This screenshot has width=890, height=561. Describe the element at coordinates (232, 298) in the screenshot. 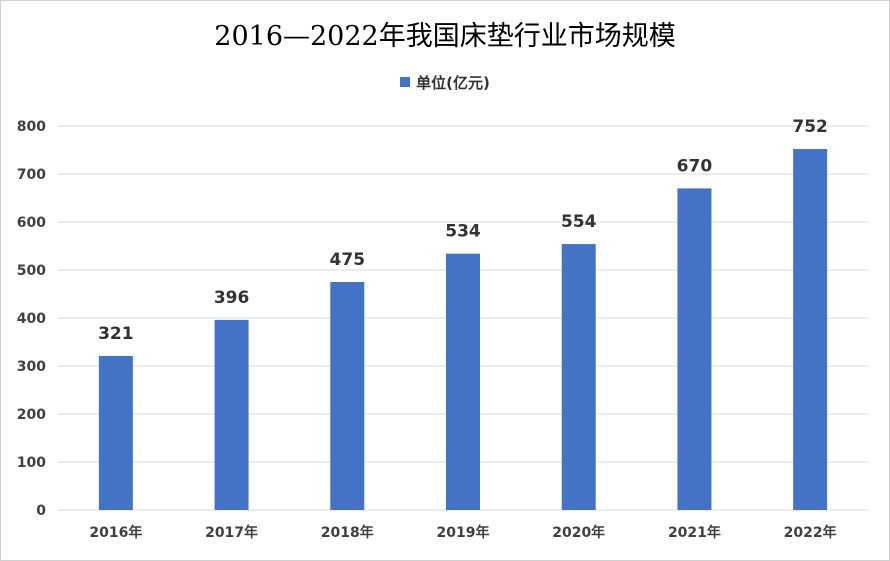

I see `data-label: 396` at that location.